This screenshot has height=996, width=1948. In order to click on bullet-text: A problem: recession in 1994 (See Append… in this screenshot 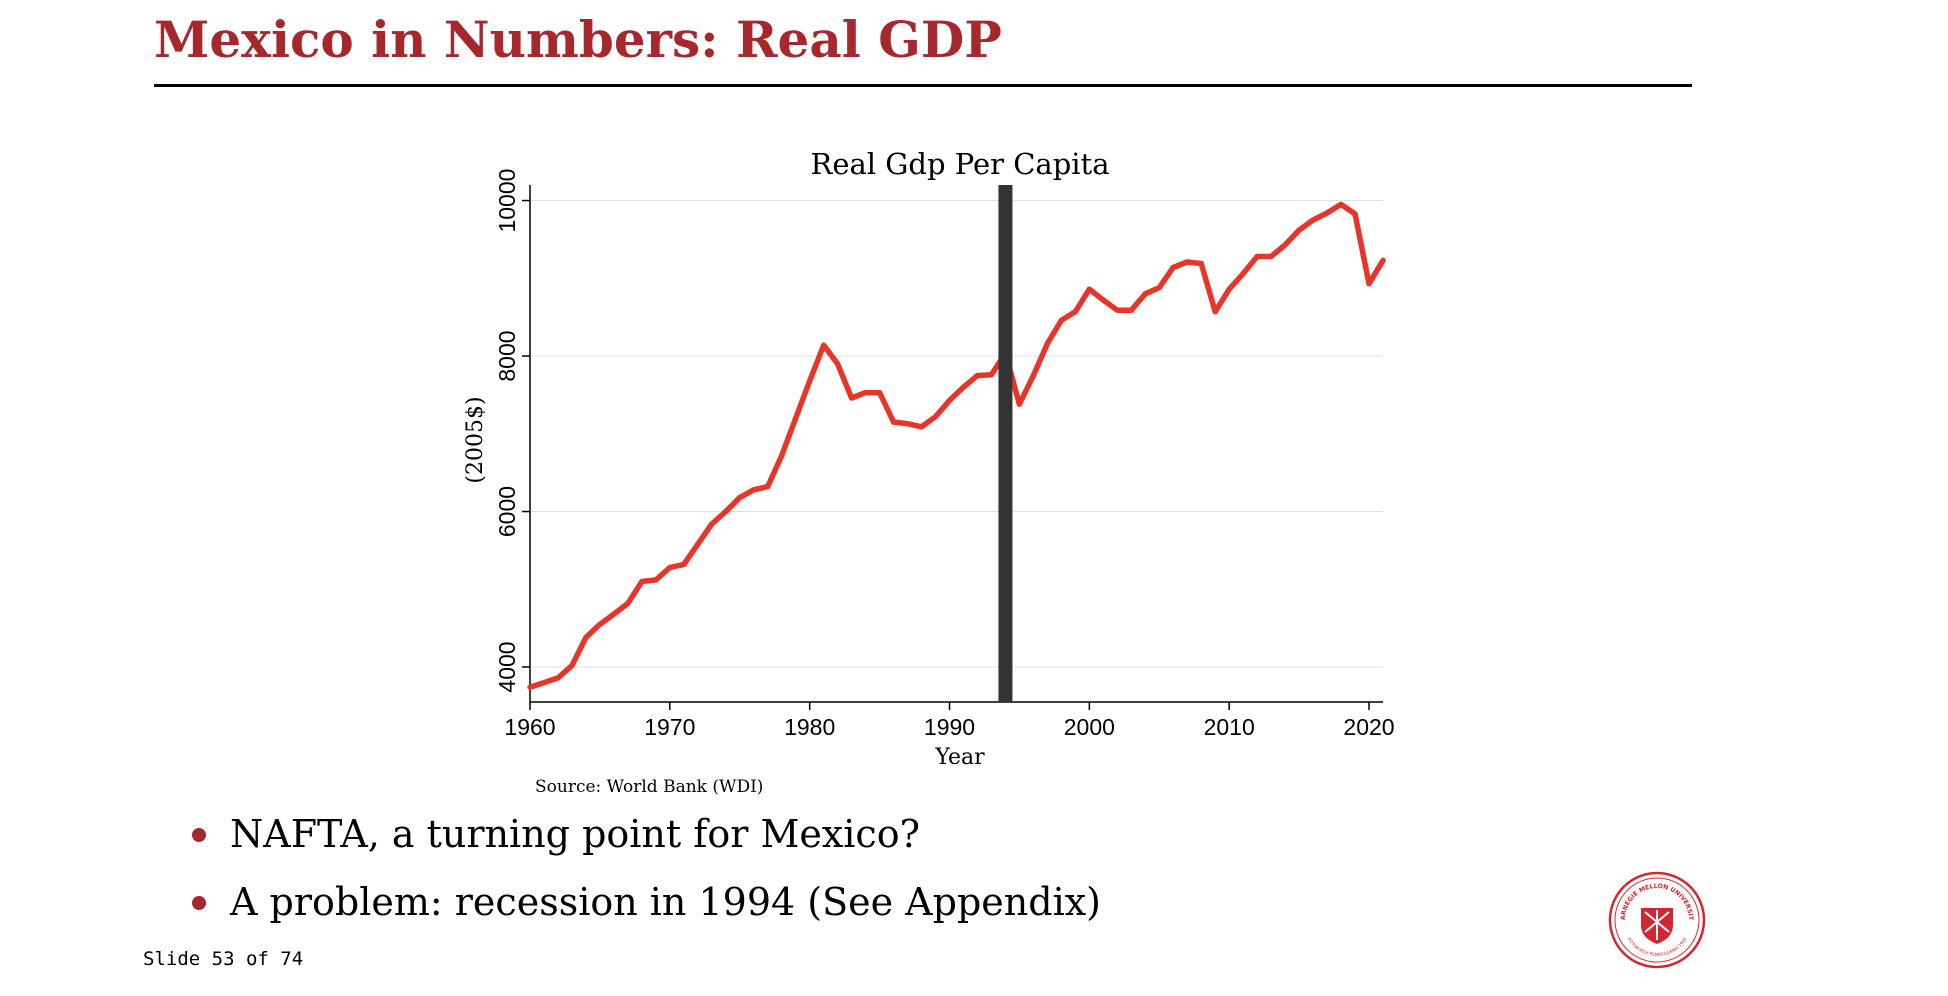, I will do `click(665, 902)`.